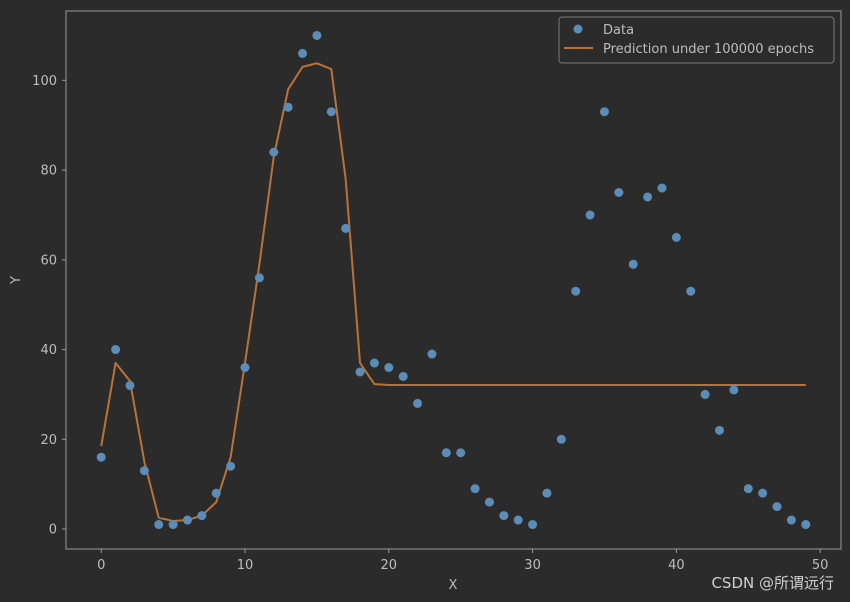 The height and width of the screenshot is (602, 850). What do you see at coordinates (772, 583) in the screenshot?
I see `watermark: CSDN @所谓远行` at bounding box center [772, 583].